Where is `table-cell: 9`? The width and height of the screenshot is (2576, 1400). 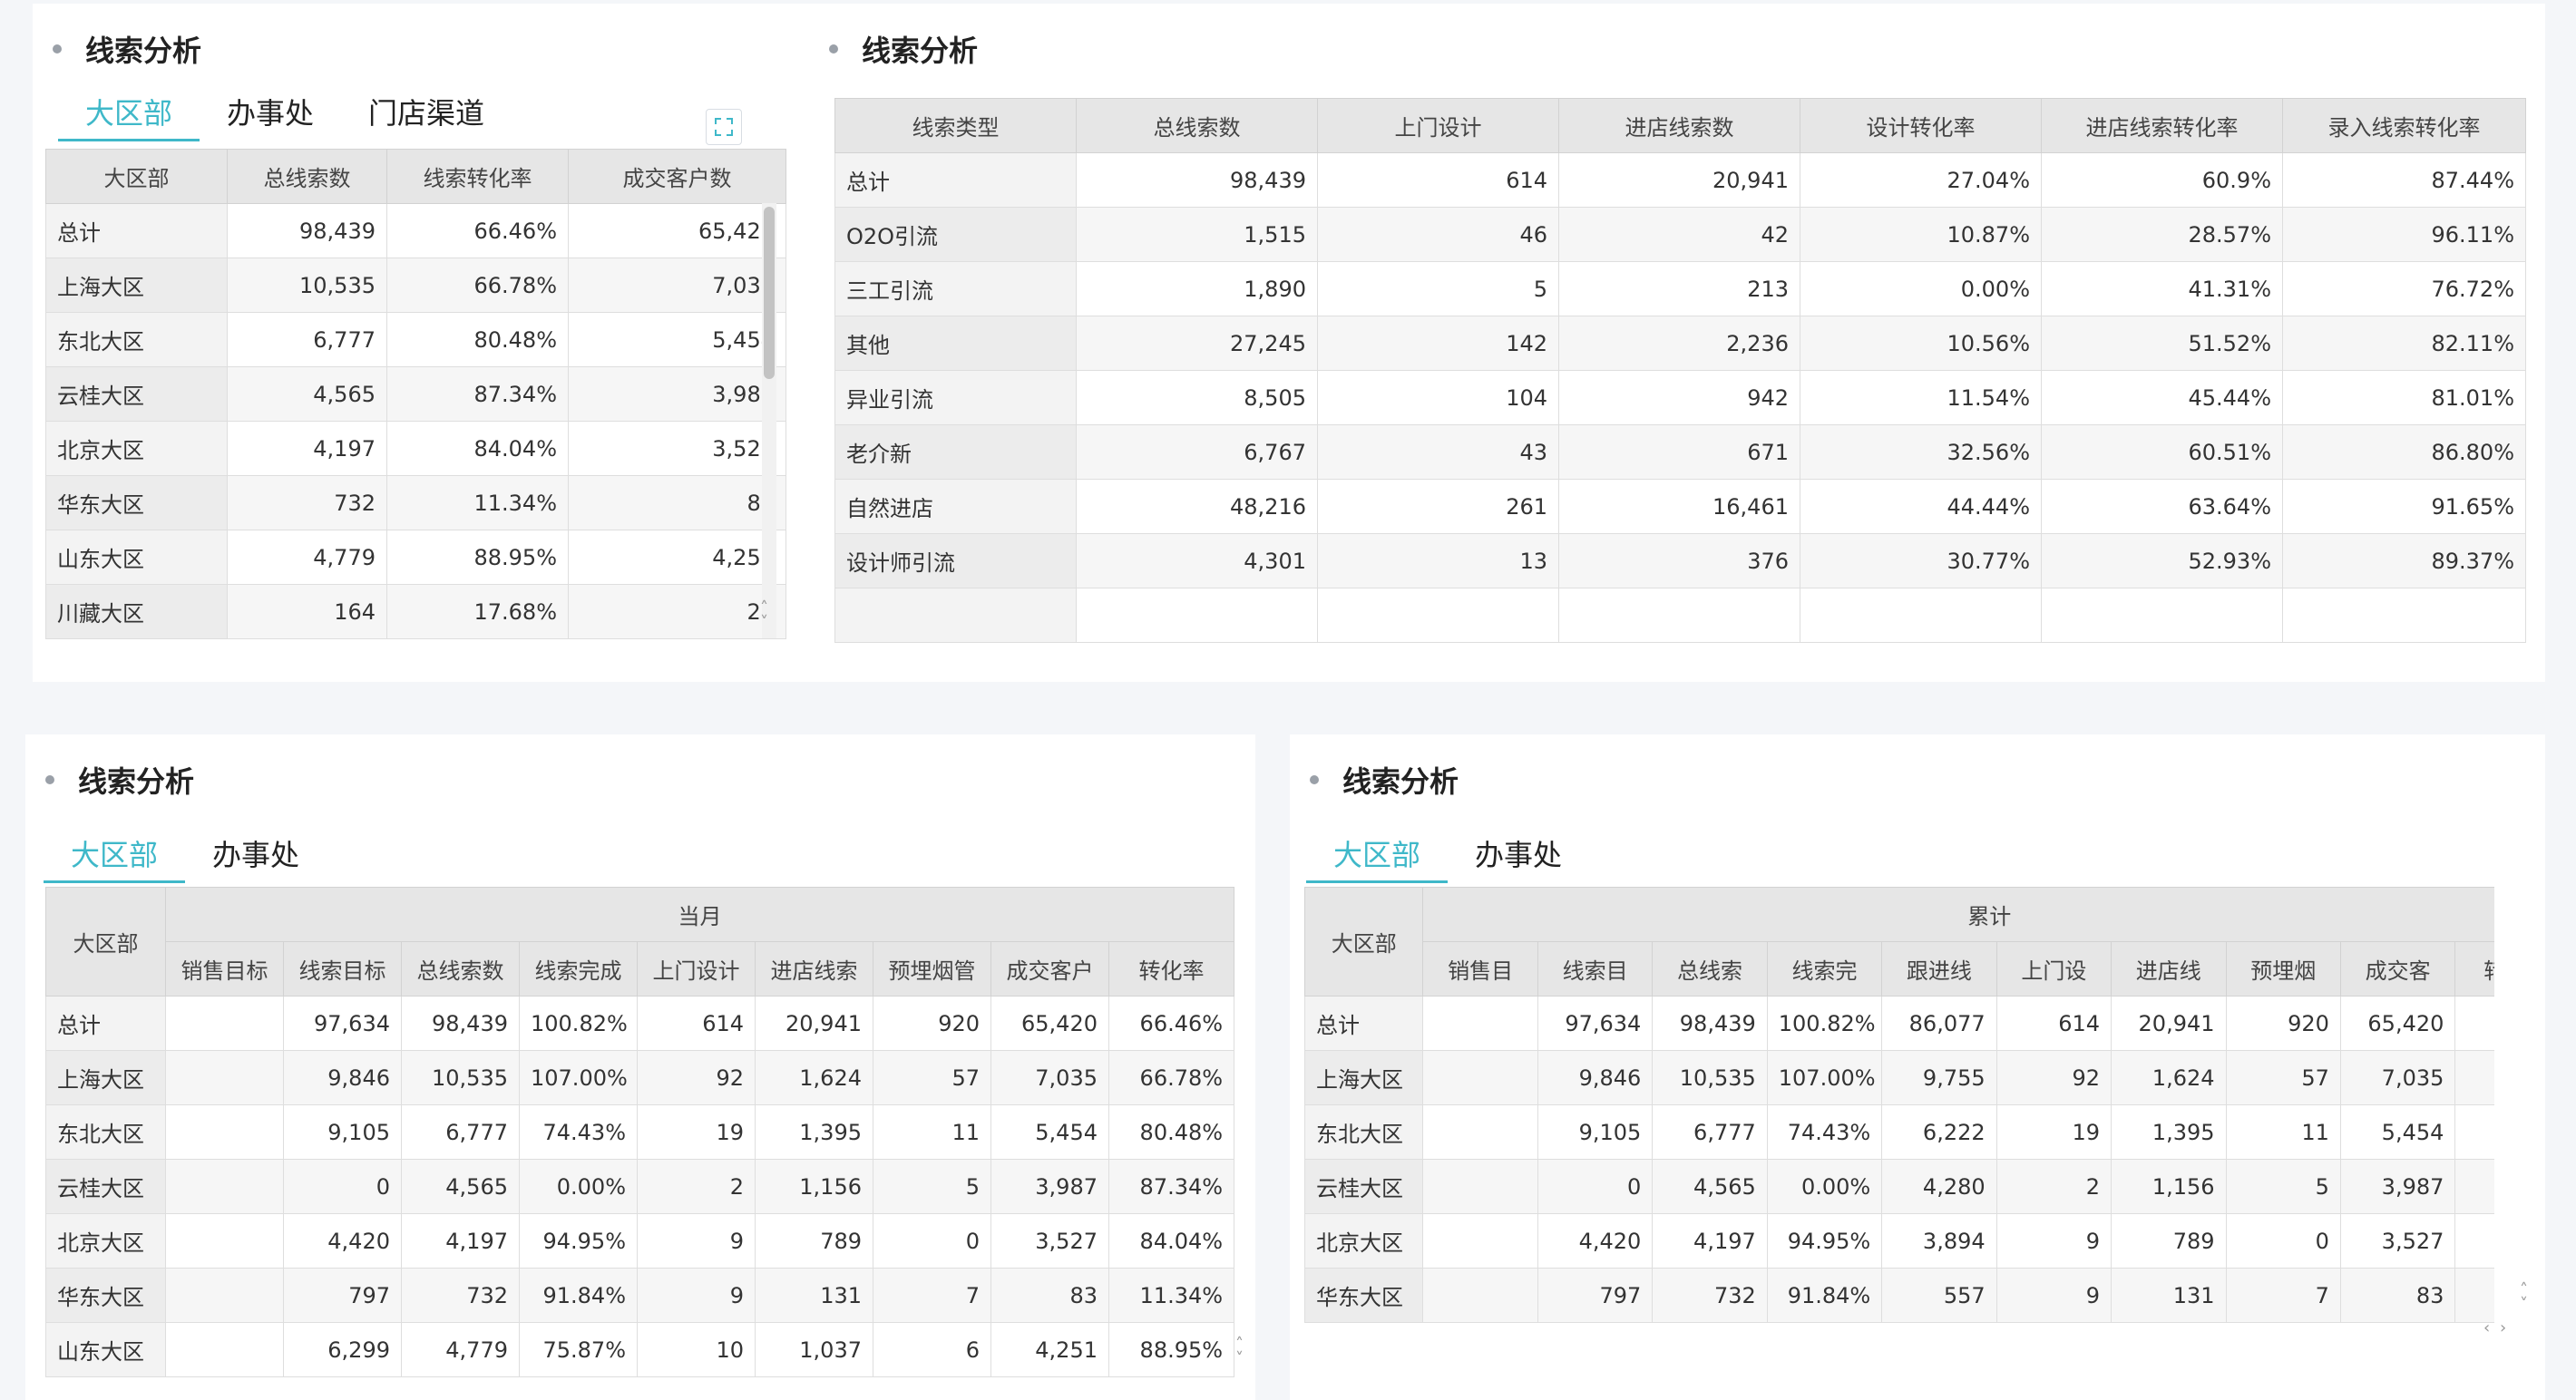
table-cell: 9 is located at coordinates (2054, 1295).